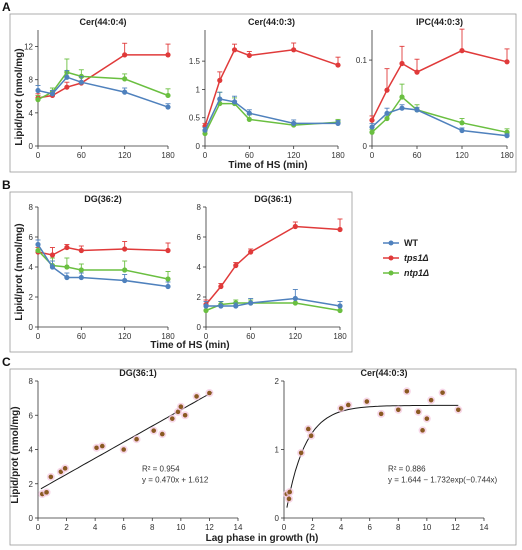  Describe the element at coordinates (6, 185) in the screenshot. I see `panel-letter-b: B` at that location.